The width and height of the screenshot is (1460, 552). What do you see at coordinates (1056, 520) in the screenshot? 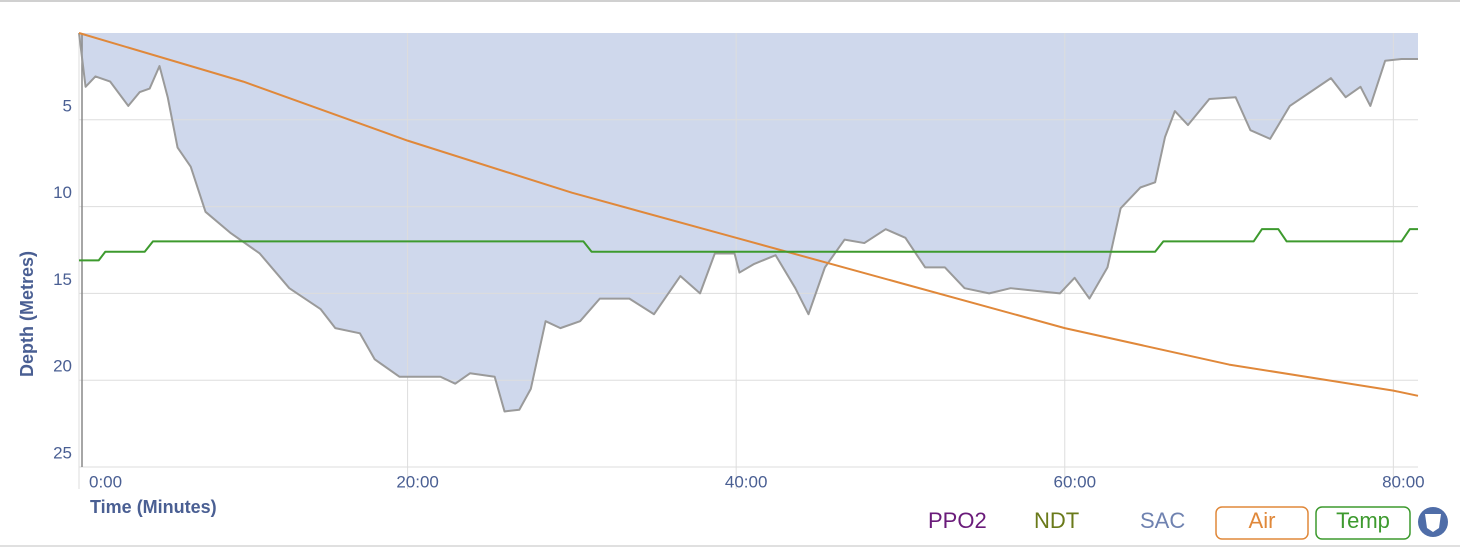
I see `legend-toggle: NDT` at bounding box center [1056, 520].